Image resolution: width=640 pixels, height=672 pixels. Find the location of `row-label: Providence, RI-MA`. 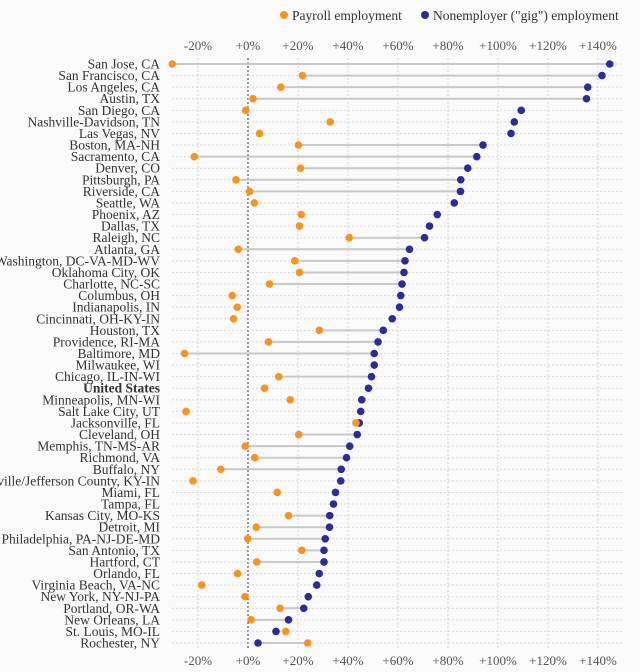

row-label: Providence, RI-MA is located at coordinates (106, 341).